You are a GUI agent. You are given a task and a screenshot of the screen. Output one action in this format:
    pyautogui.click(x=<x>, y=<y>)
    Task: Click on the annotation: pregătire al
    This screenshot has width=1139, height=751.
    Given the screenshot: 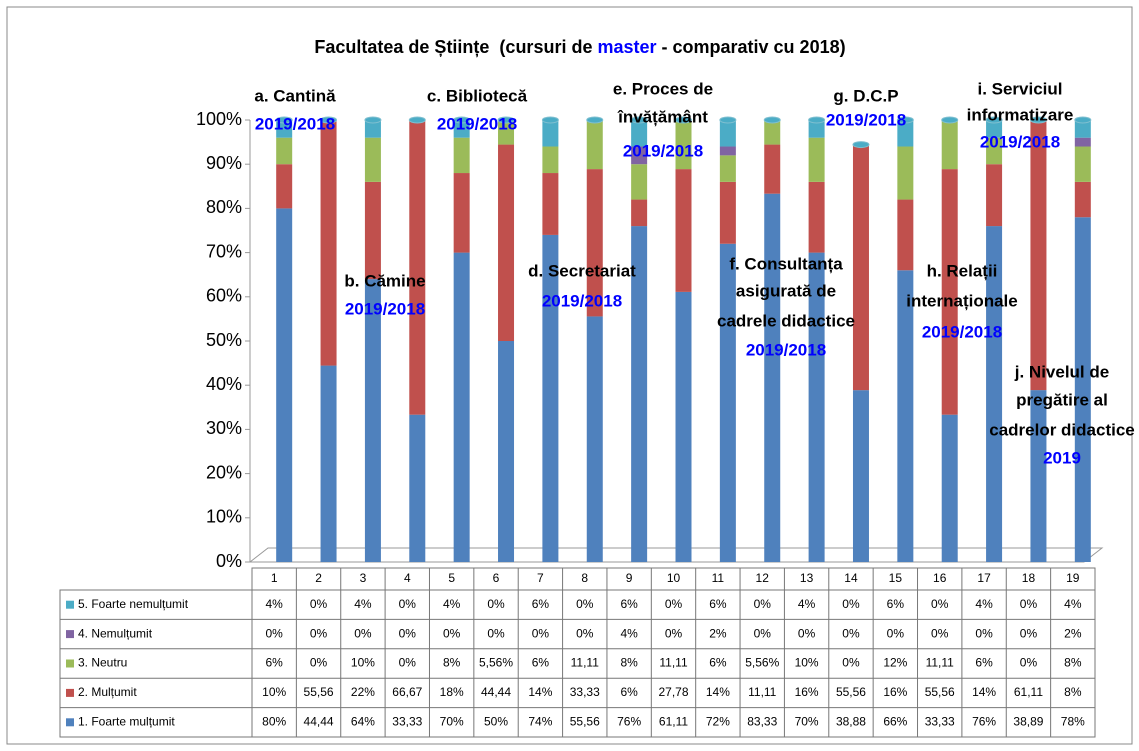 What is the action you would take?
    pyautogui.click(x=1062, y=399)
    